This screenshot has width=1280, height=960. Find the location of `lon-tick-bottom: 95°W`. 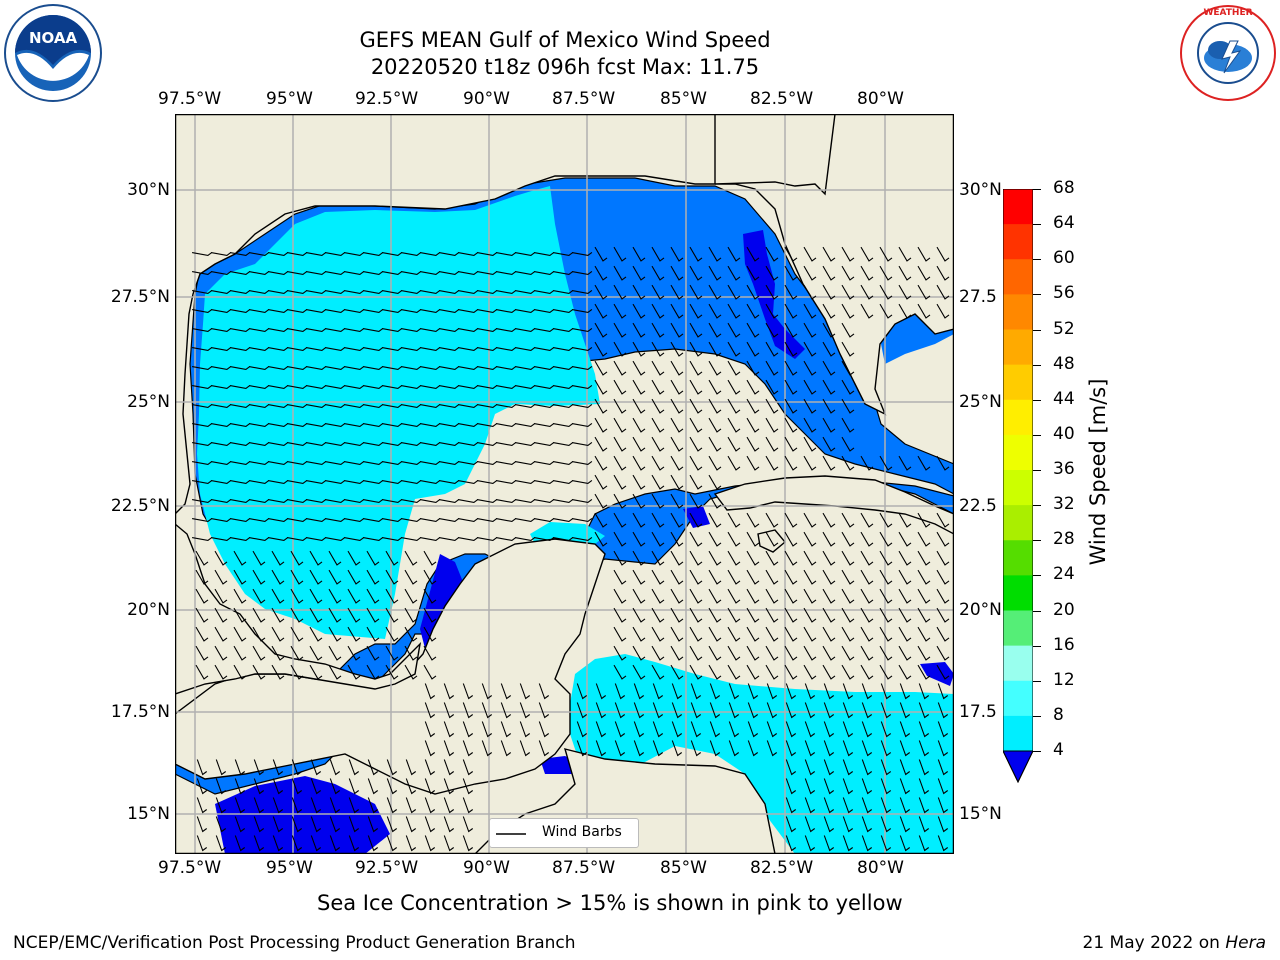

lon-tick-bottom: 95°W is located at coordinates (289, 868).